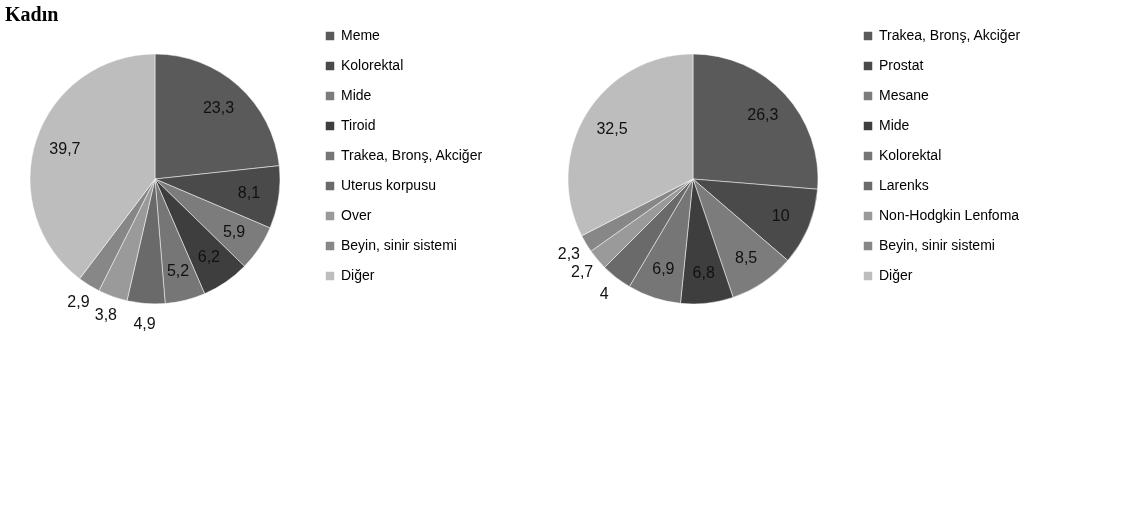  What do you see at coordinates (763, 114) in the screenshot?
I see `data-label: 26,3` at bounding box center [763, 114].